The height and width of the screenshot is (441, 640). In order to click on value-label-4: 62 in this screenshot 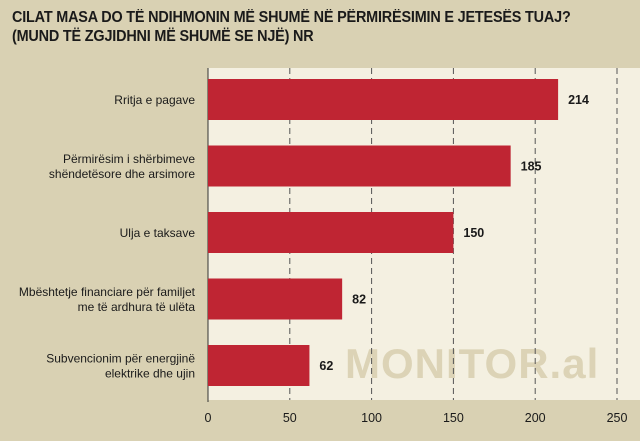, I will do `click(326, 366)`.